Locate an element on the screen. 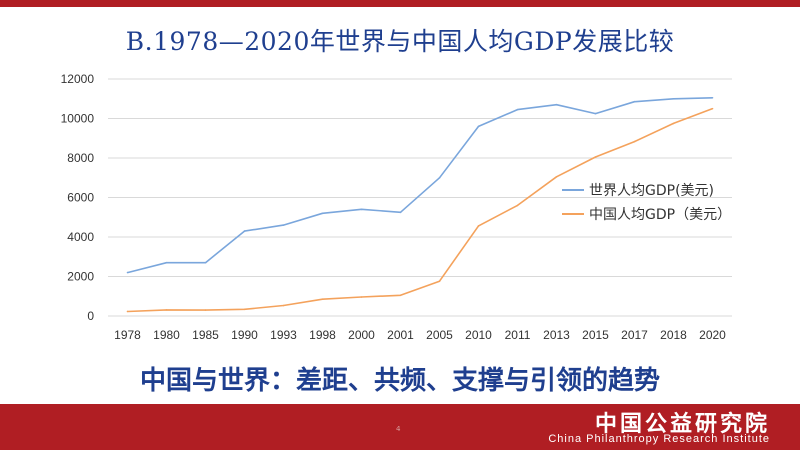 The image size is (800, 450). x-tick-label: 2018 is located at coordinates (673, 335).